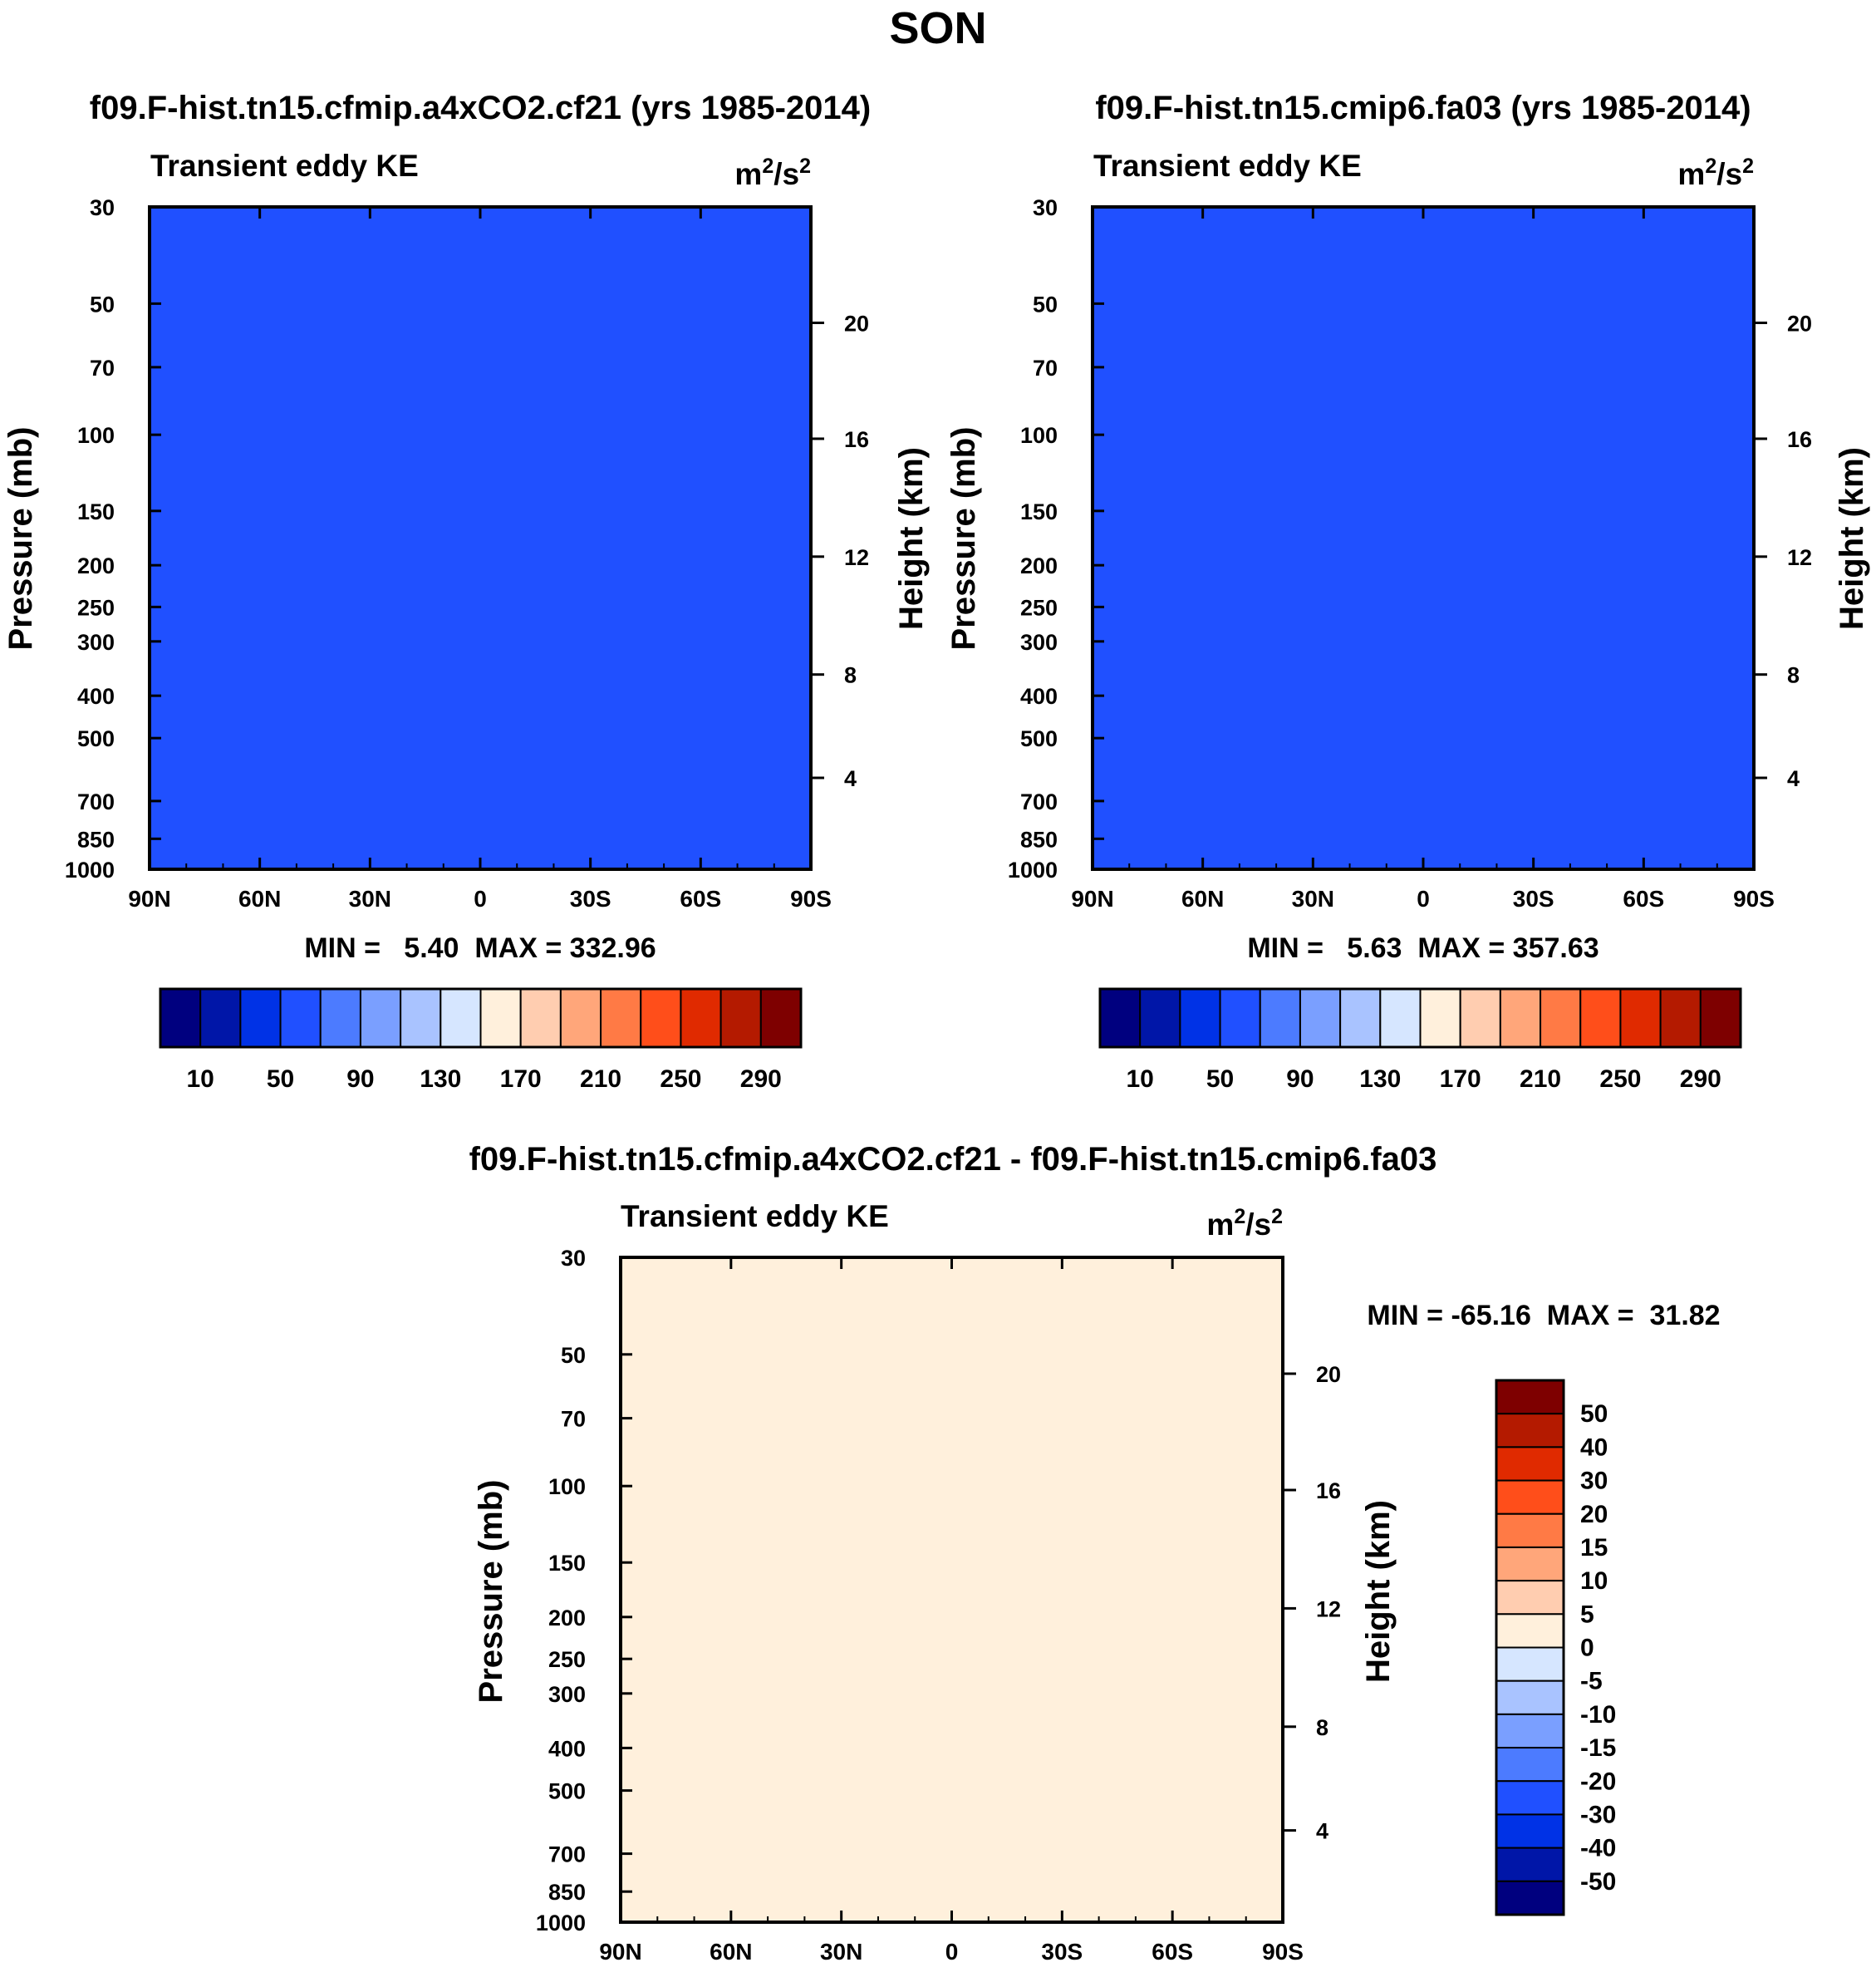 This screenshot has height=1982, width=1876. What do you see at coordinates (856, 439) in the screenshot?
I see `panel-a-height-tick-label: 16` at bounding box center [856, 439].